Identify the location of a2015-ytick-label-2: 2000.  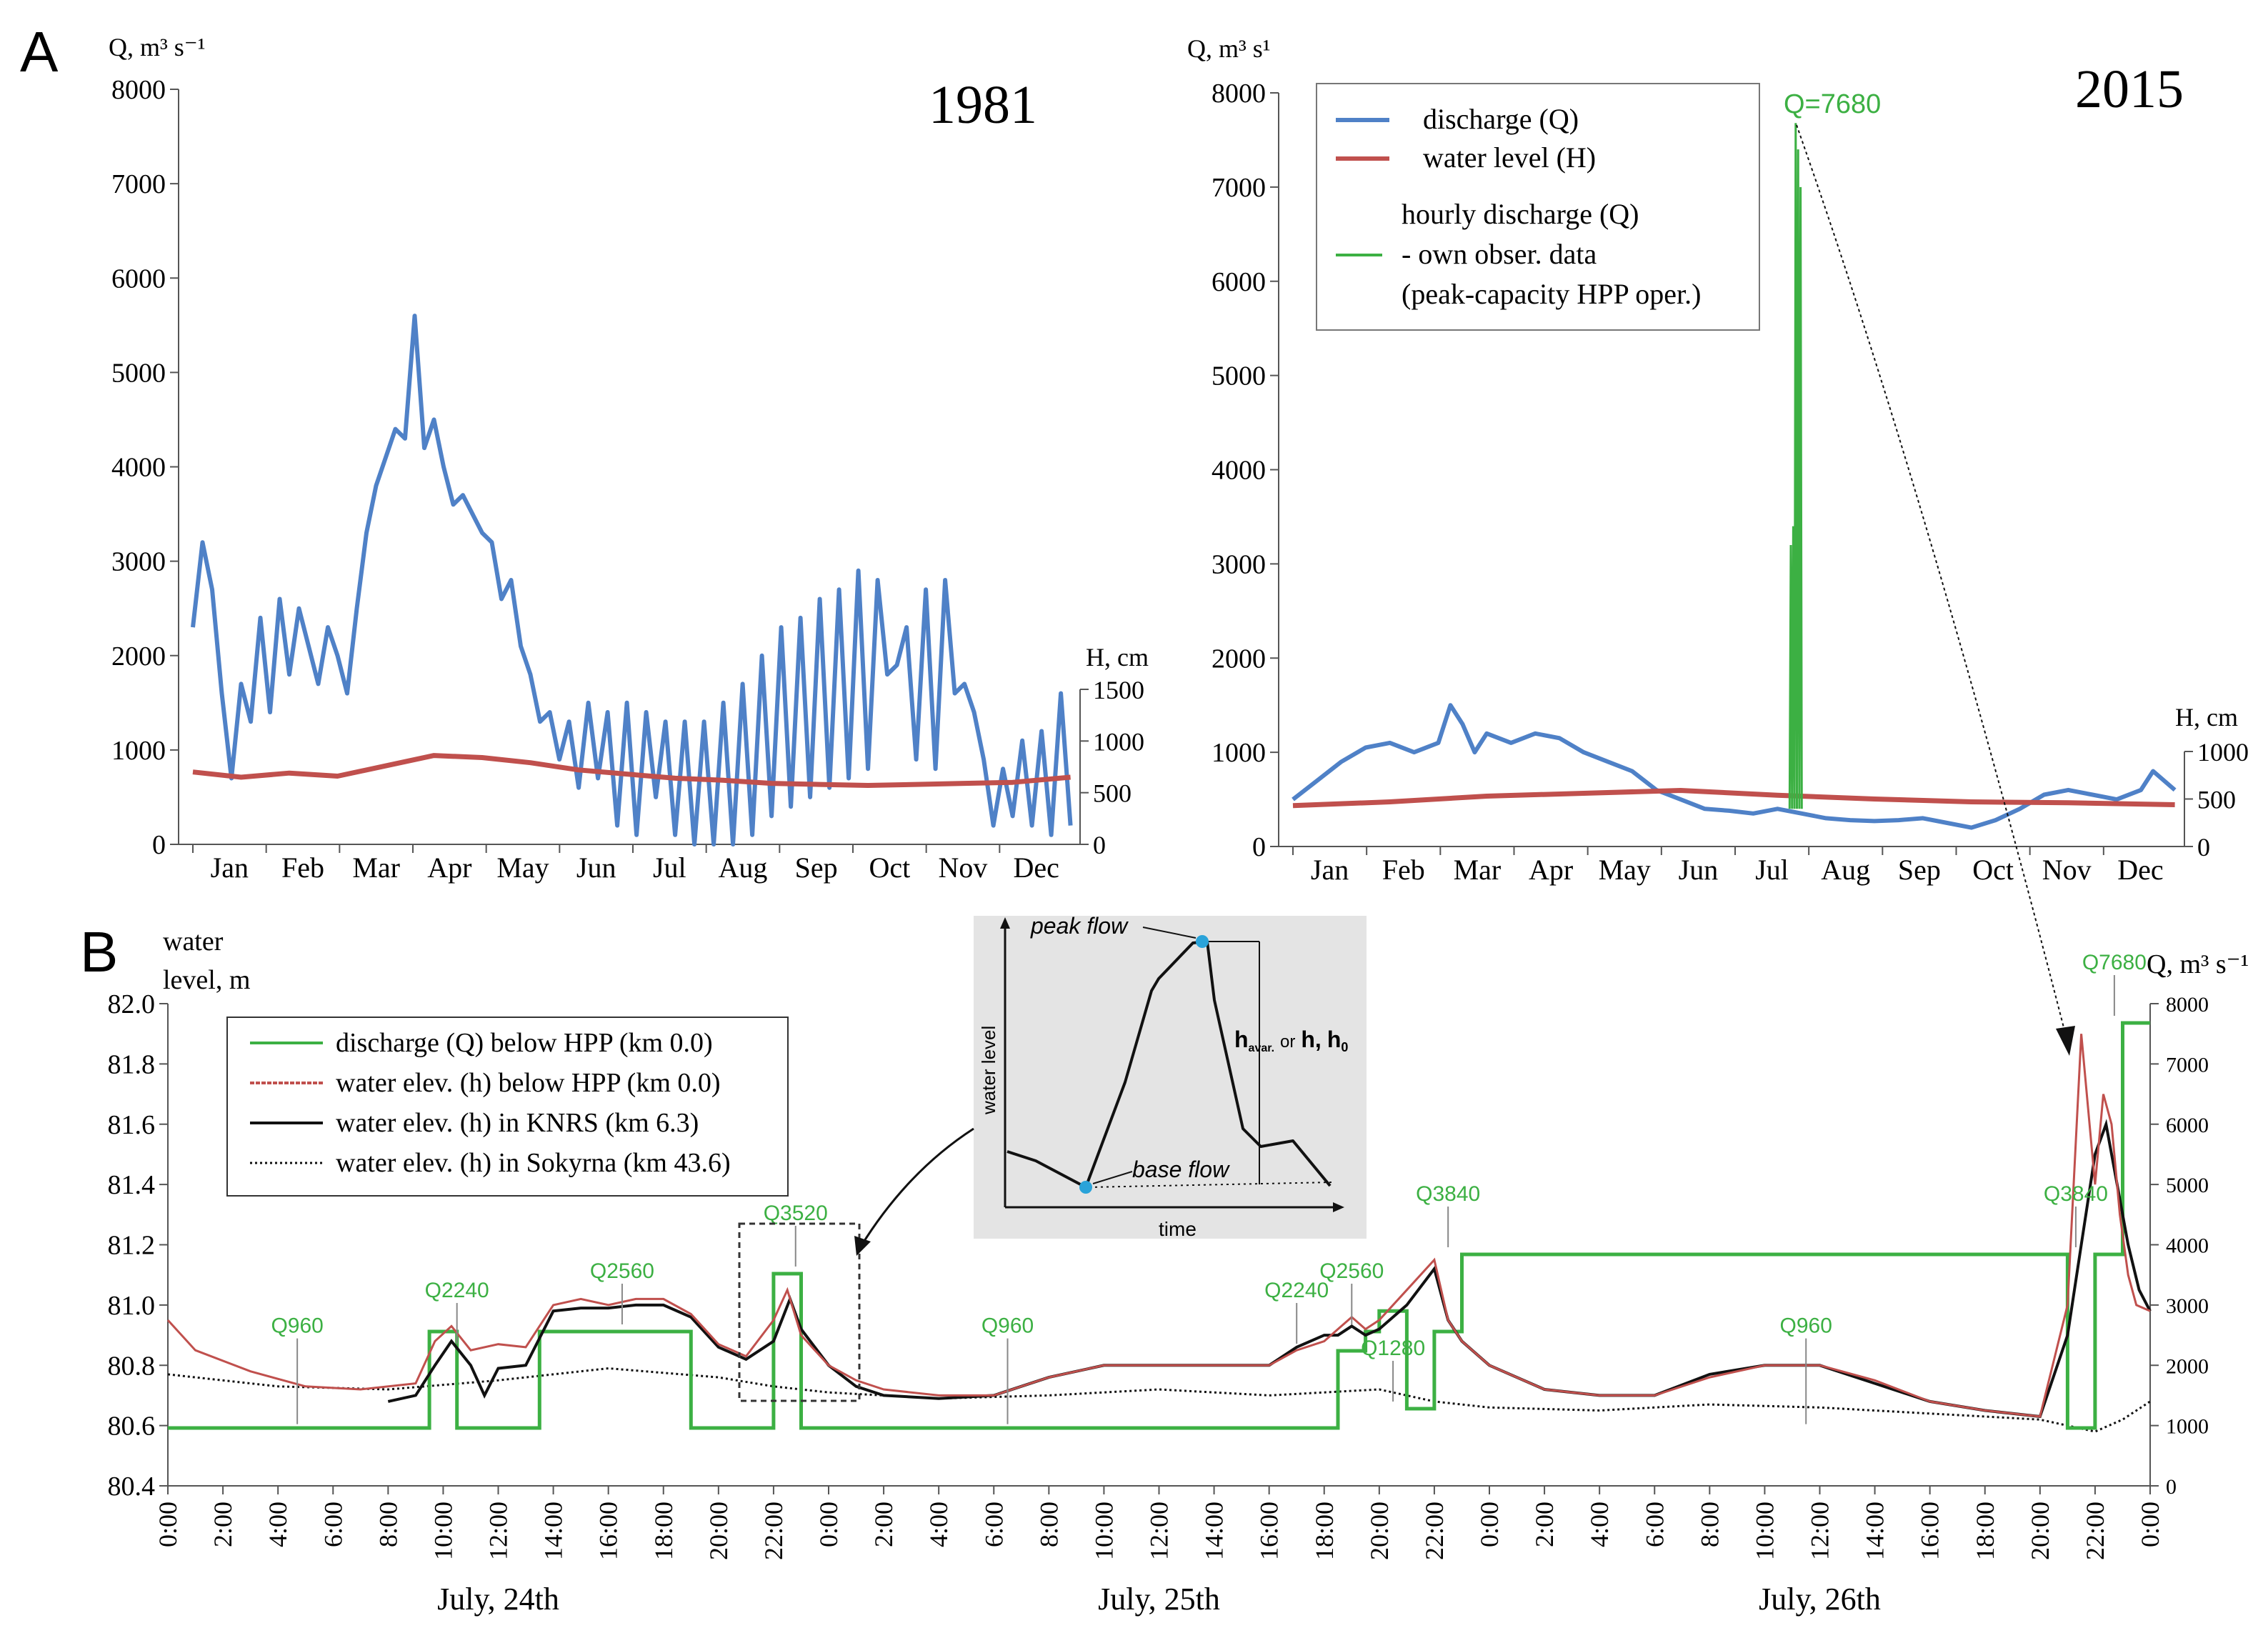
(1239, 659).